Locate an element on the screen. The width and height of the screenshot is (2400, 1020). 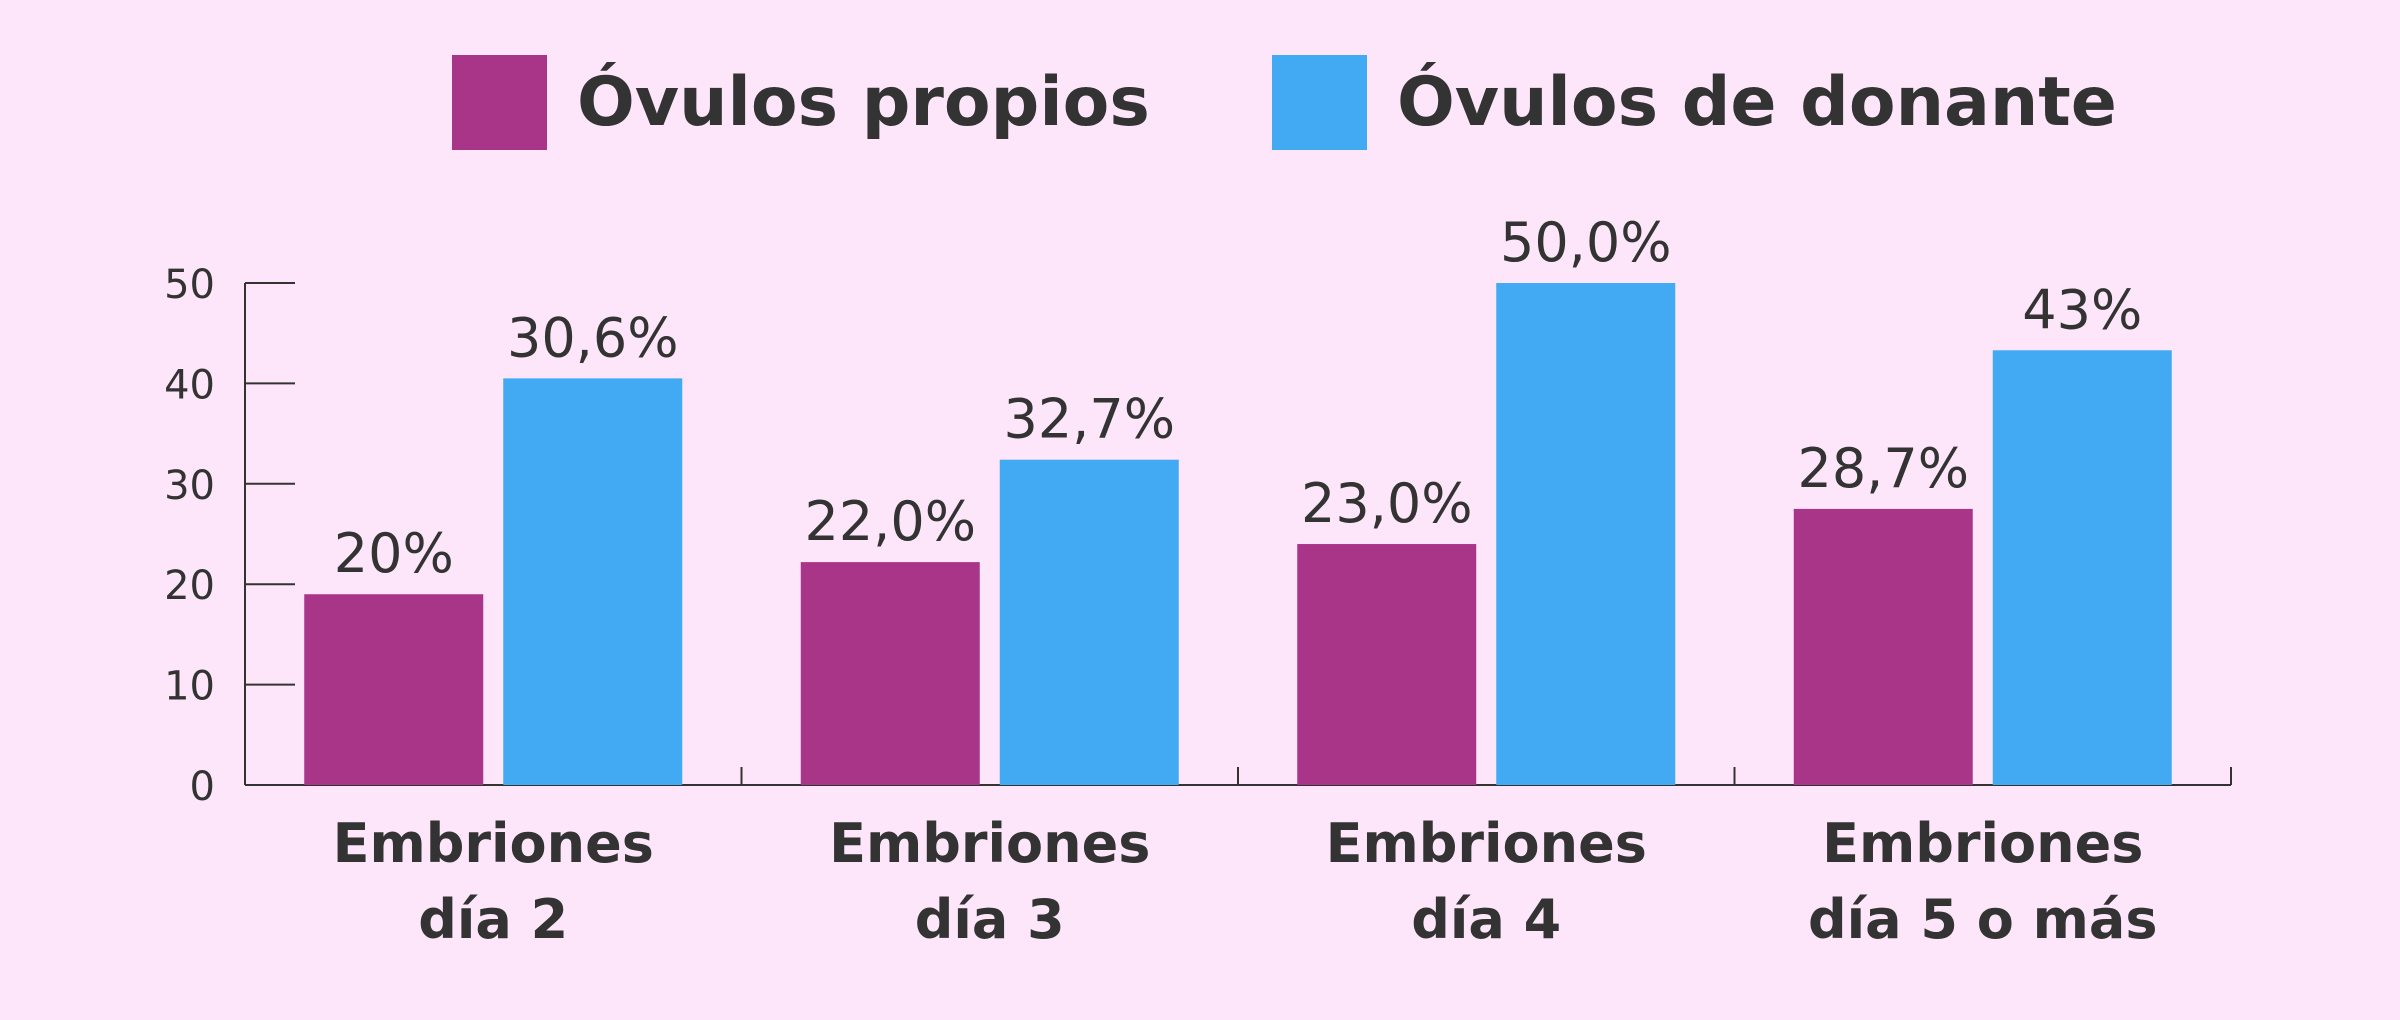
data-label: 22,0% is located at coordinates (890, 521).